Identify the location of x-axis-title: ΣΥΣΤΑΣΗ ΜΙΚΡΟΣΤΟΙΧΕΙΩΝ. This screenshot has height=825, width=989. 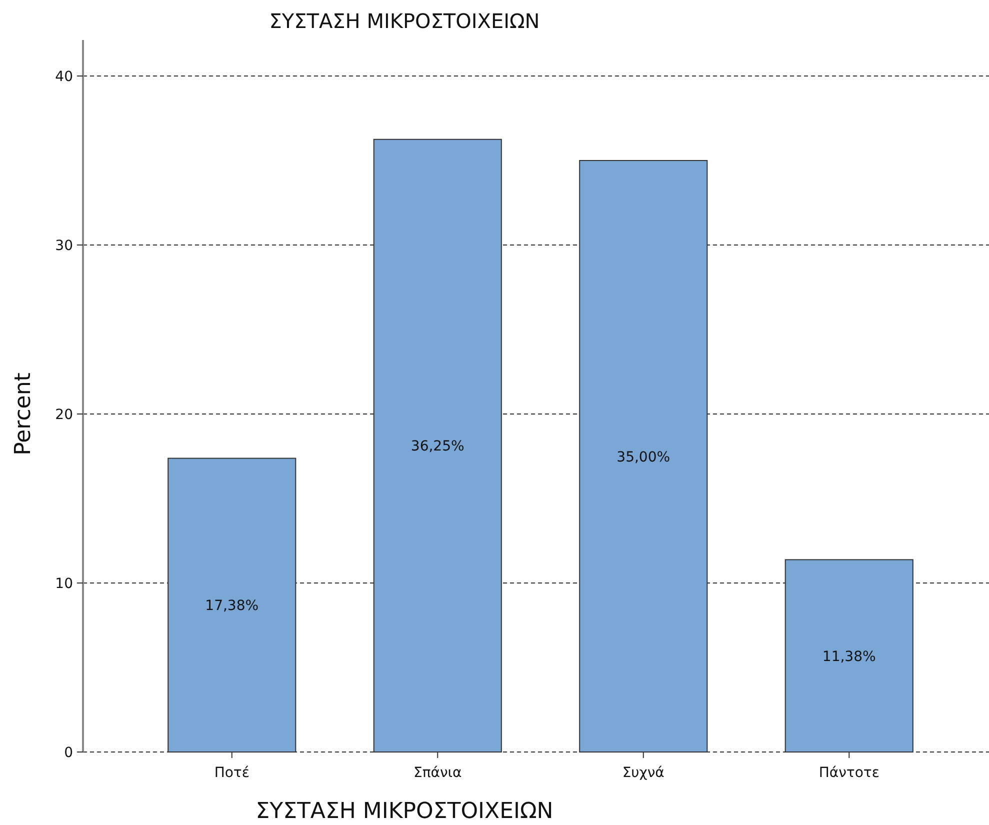
(405, 811).